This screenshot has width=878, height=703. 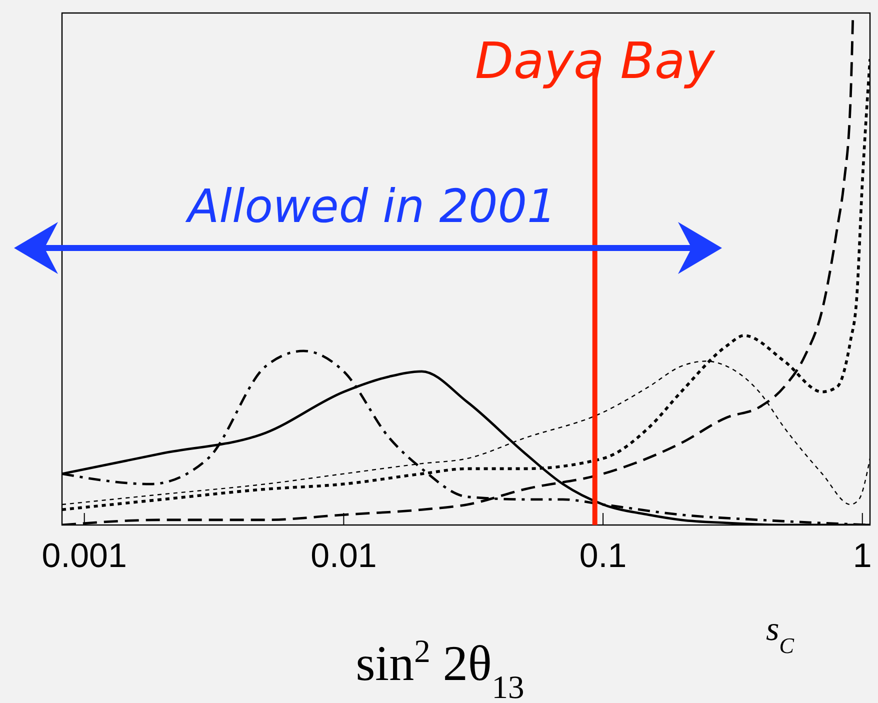 I want to click on x-tick-label: 0.1, so click(x=603, y=556).